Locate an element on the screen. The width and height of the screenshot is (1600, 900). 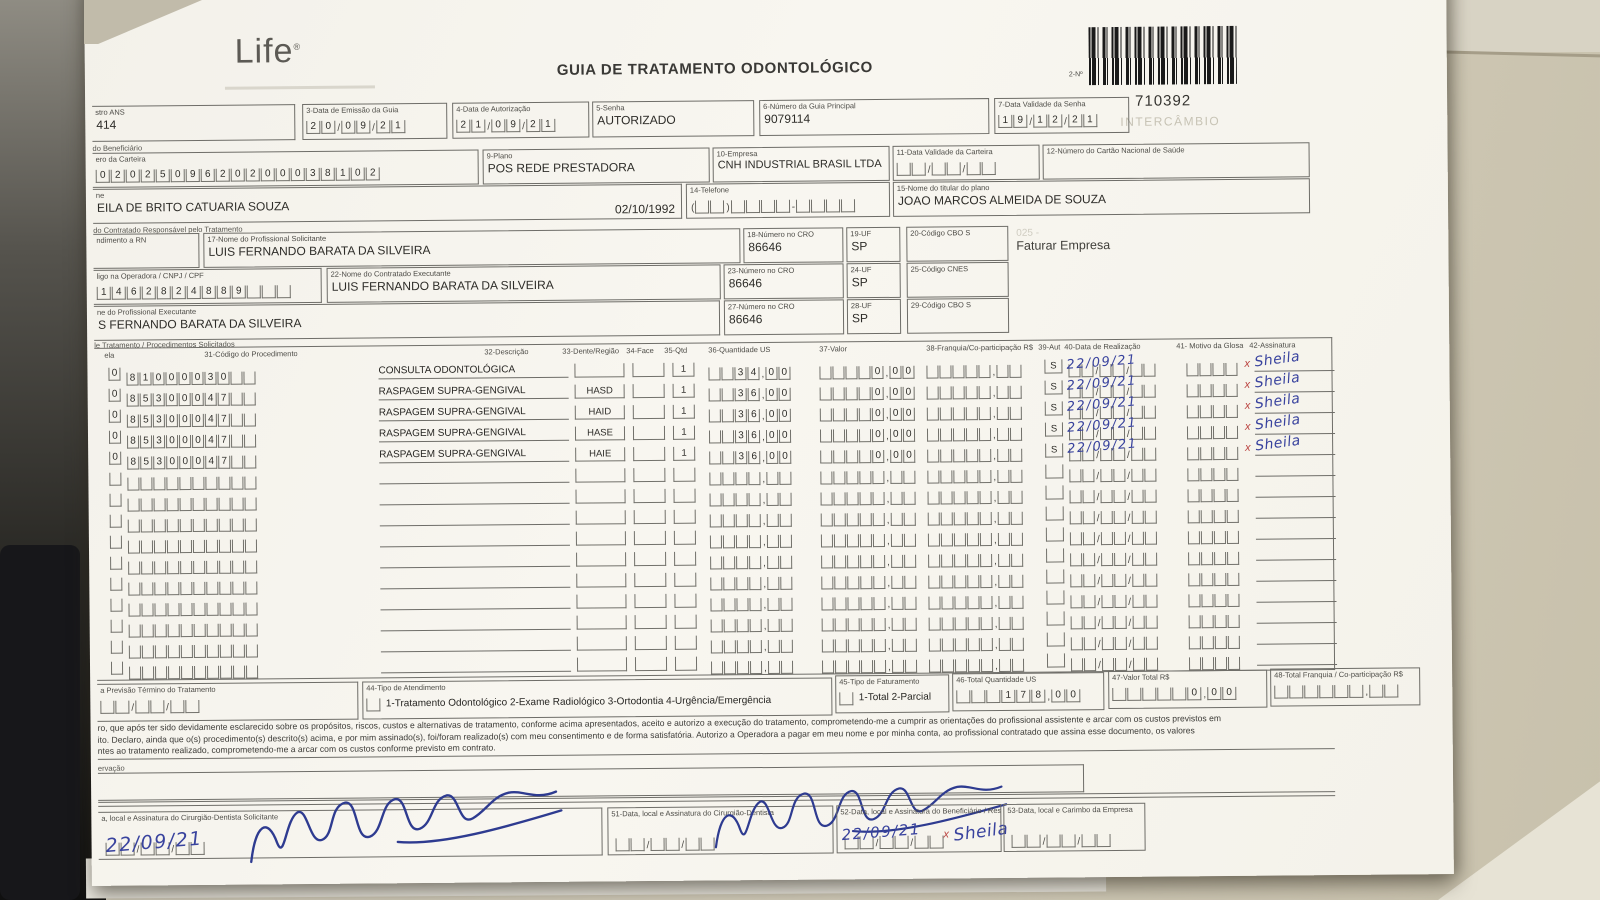
column-header: 39-Aut is located at coordinates (1049, 347).